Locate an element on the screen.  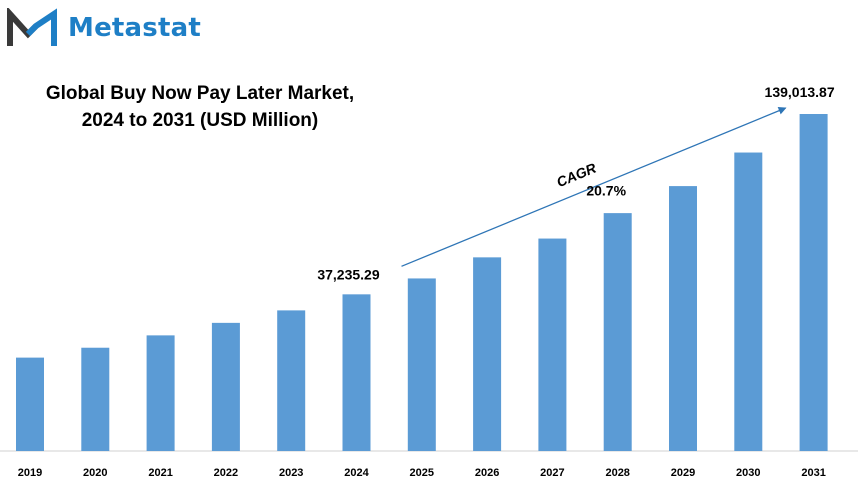
bar-2026 is located at coordinates (487, 354).